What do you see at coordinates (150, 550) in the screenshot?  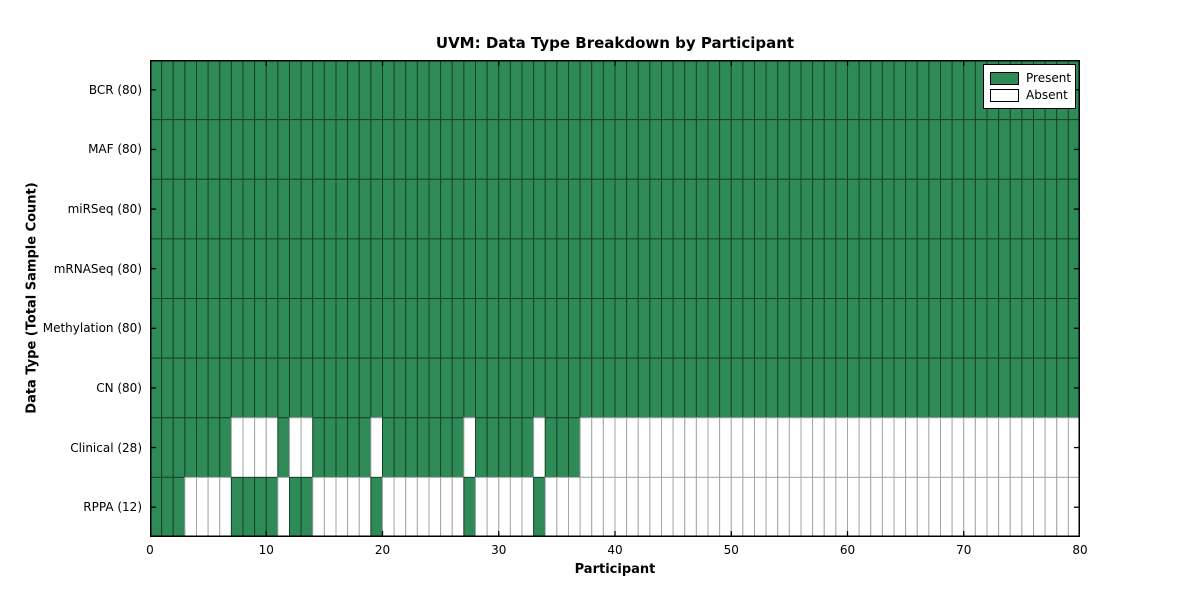 I see `x-tick-label: 0` at bounding box center [150, 550].